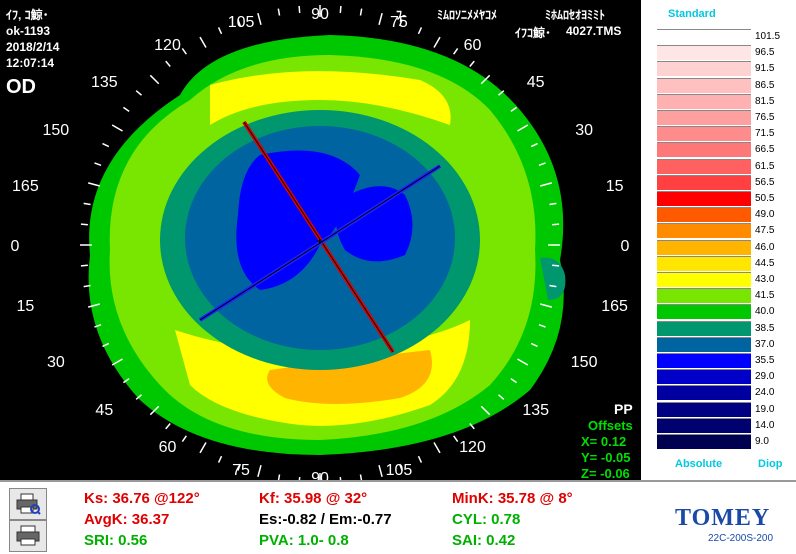  I want to click on scale-value: 9.0, so click(762, 441).